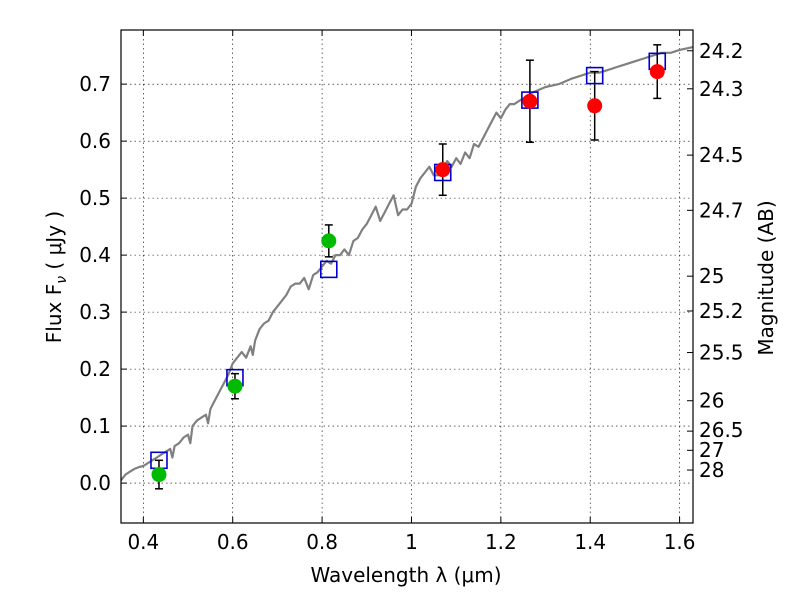  I want to click on right-tick-label: 27, so click(711, 450).